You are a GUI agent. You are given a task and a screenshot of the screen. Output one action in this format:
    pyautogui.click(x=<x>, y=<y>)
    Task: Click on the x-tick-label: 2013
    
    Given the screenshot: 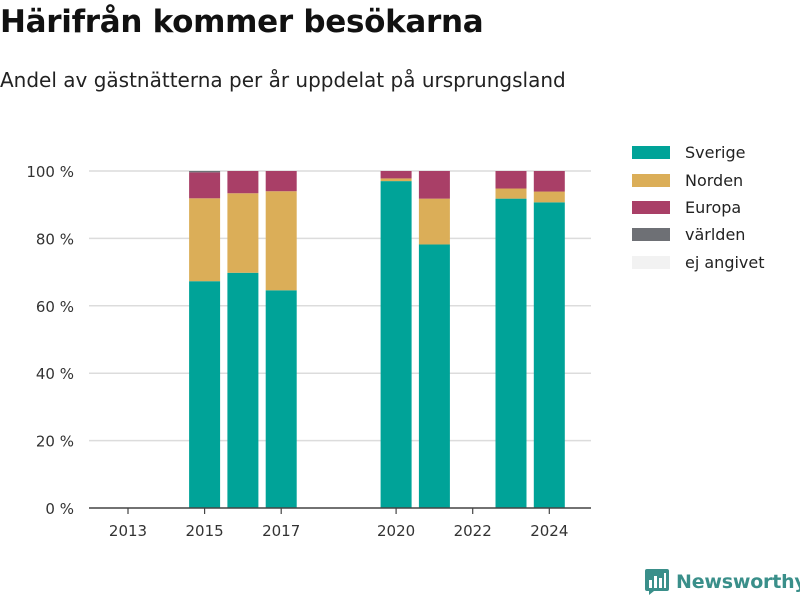 What is the action you would take?
    pyautogui.click(x=128, y=531)
    